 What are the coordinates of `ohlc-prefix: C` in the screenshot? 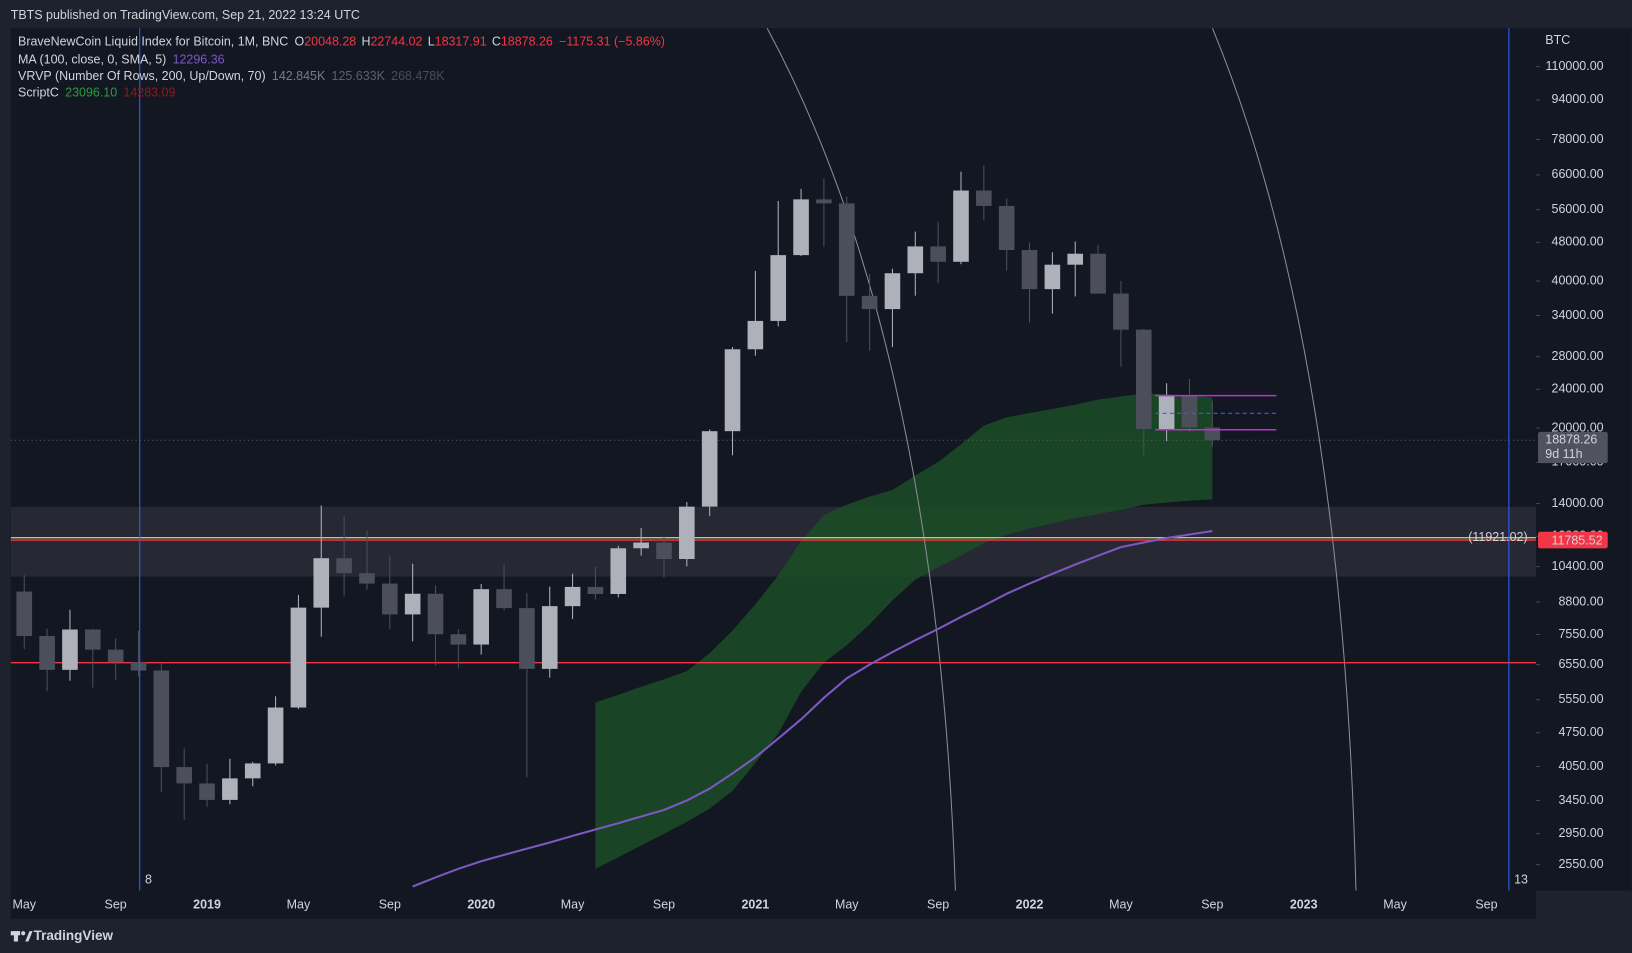 It's located at (496, 42).